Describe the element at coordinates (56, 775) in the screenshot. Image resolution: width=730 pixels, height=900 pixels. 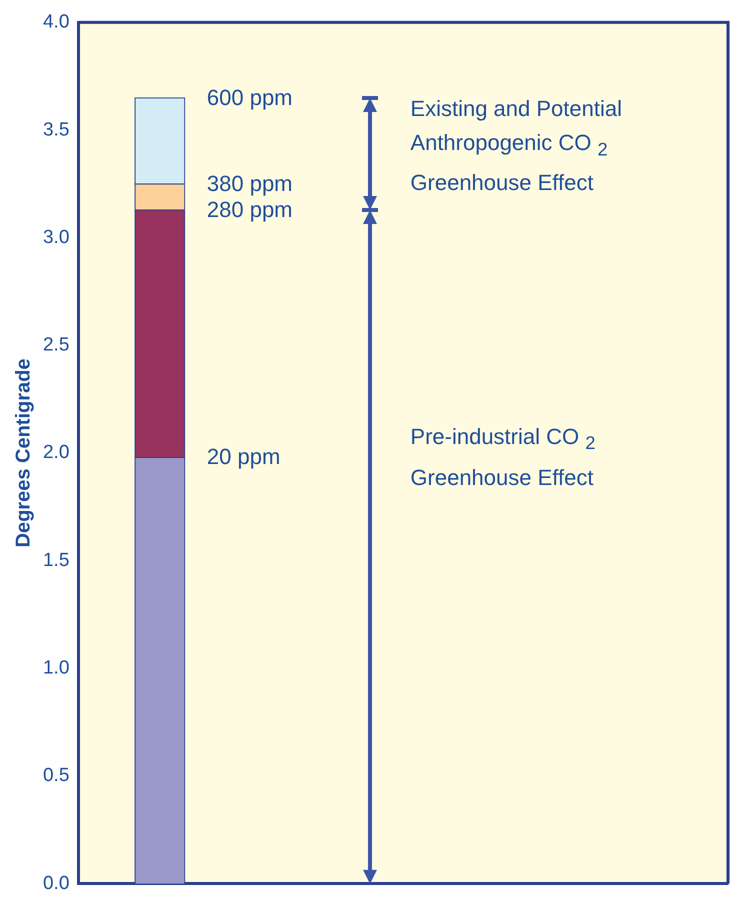
I see `y-tick-label: 0.5` at that location.